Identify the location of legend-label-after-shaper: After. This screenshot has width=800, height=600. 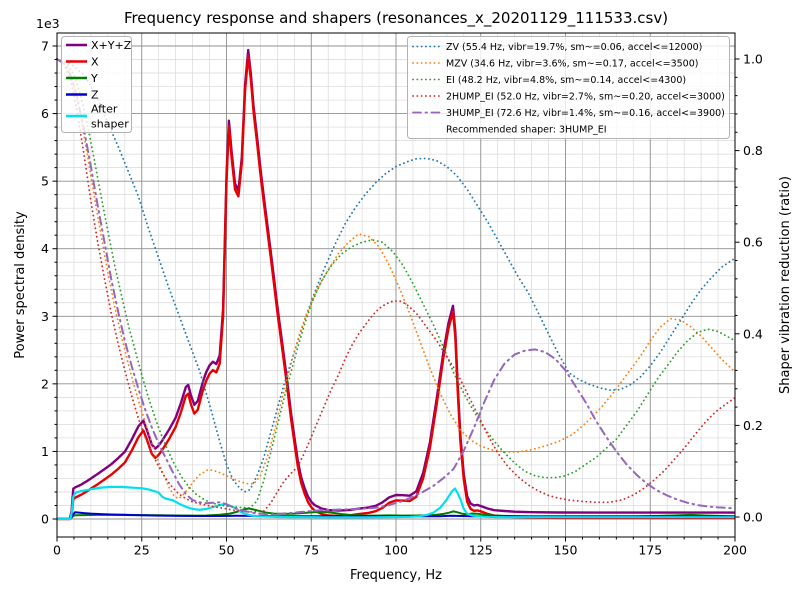
(104, 109).